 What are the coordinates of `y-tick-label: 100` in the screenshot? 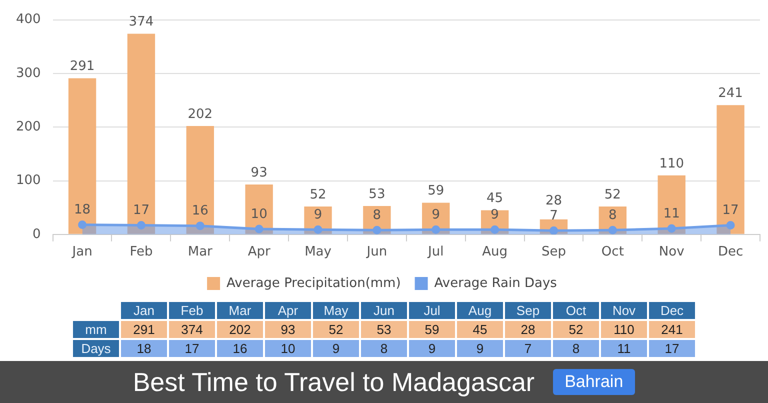 It's located at (28, 180).